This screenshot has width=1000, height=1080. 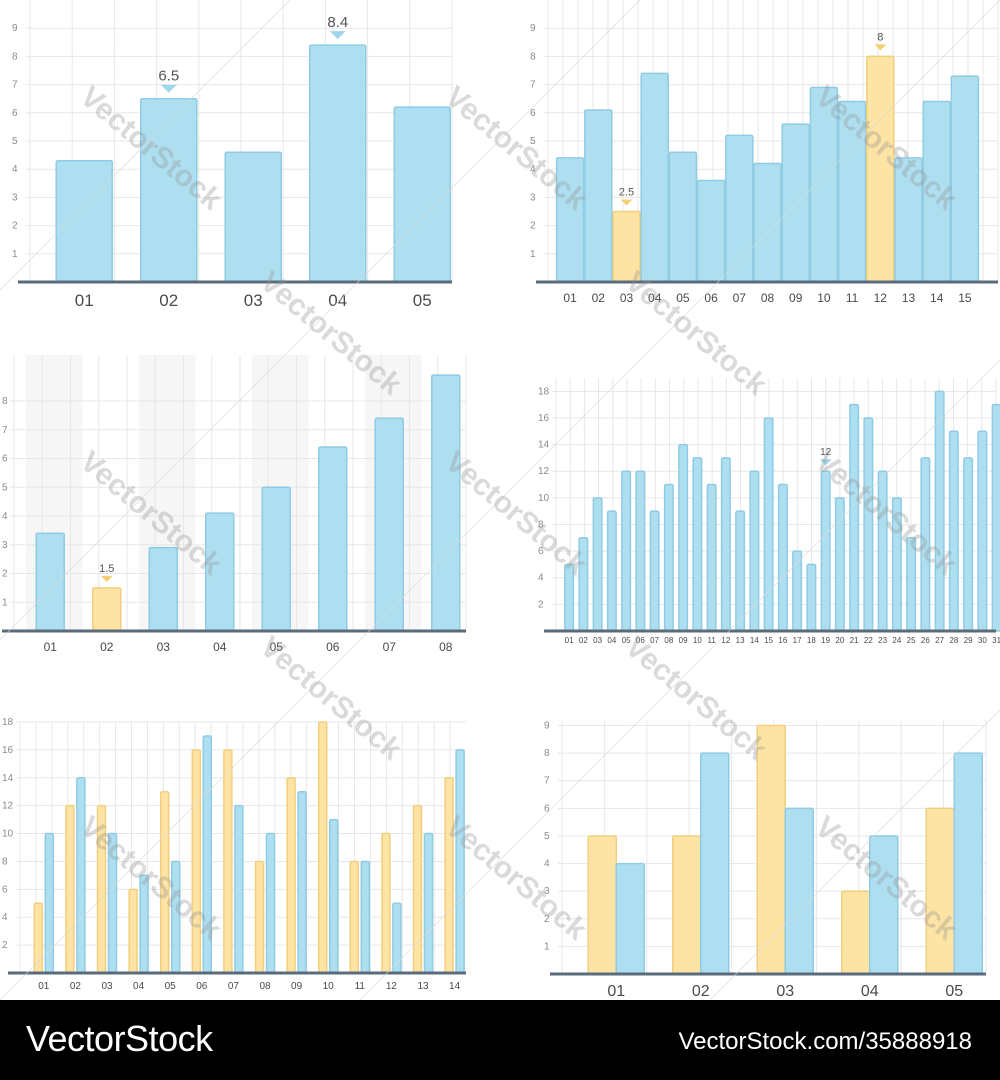 I want to click on x-tick-label: 28, so click(x=953, y=640).